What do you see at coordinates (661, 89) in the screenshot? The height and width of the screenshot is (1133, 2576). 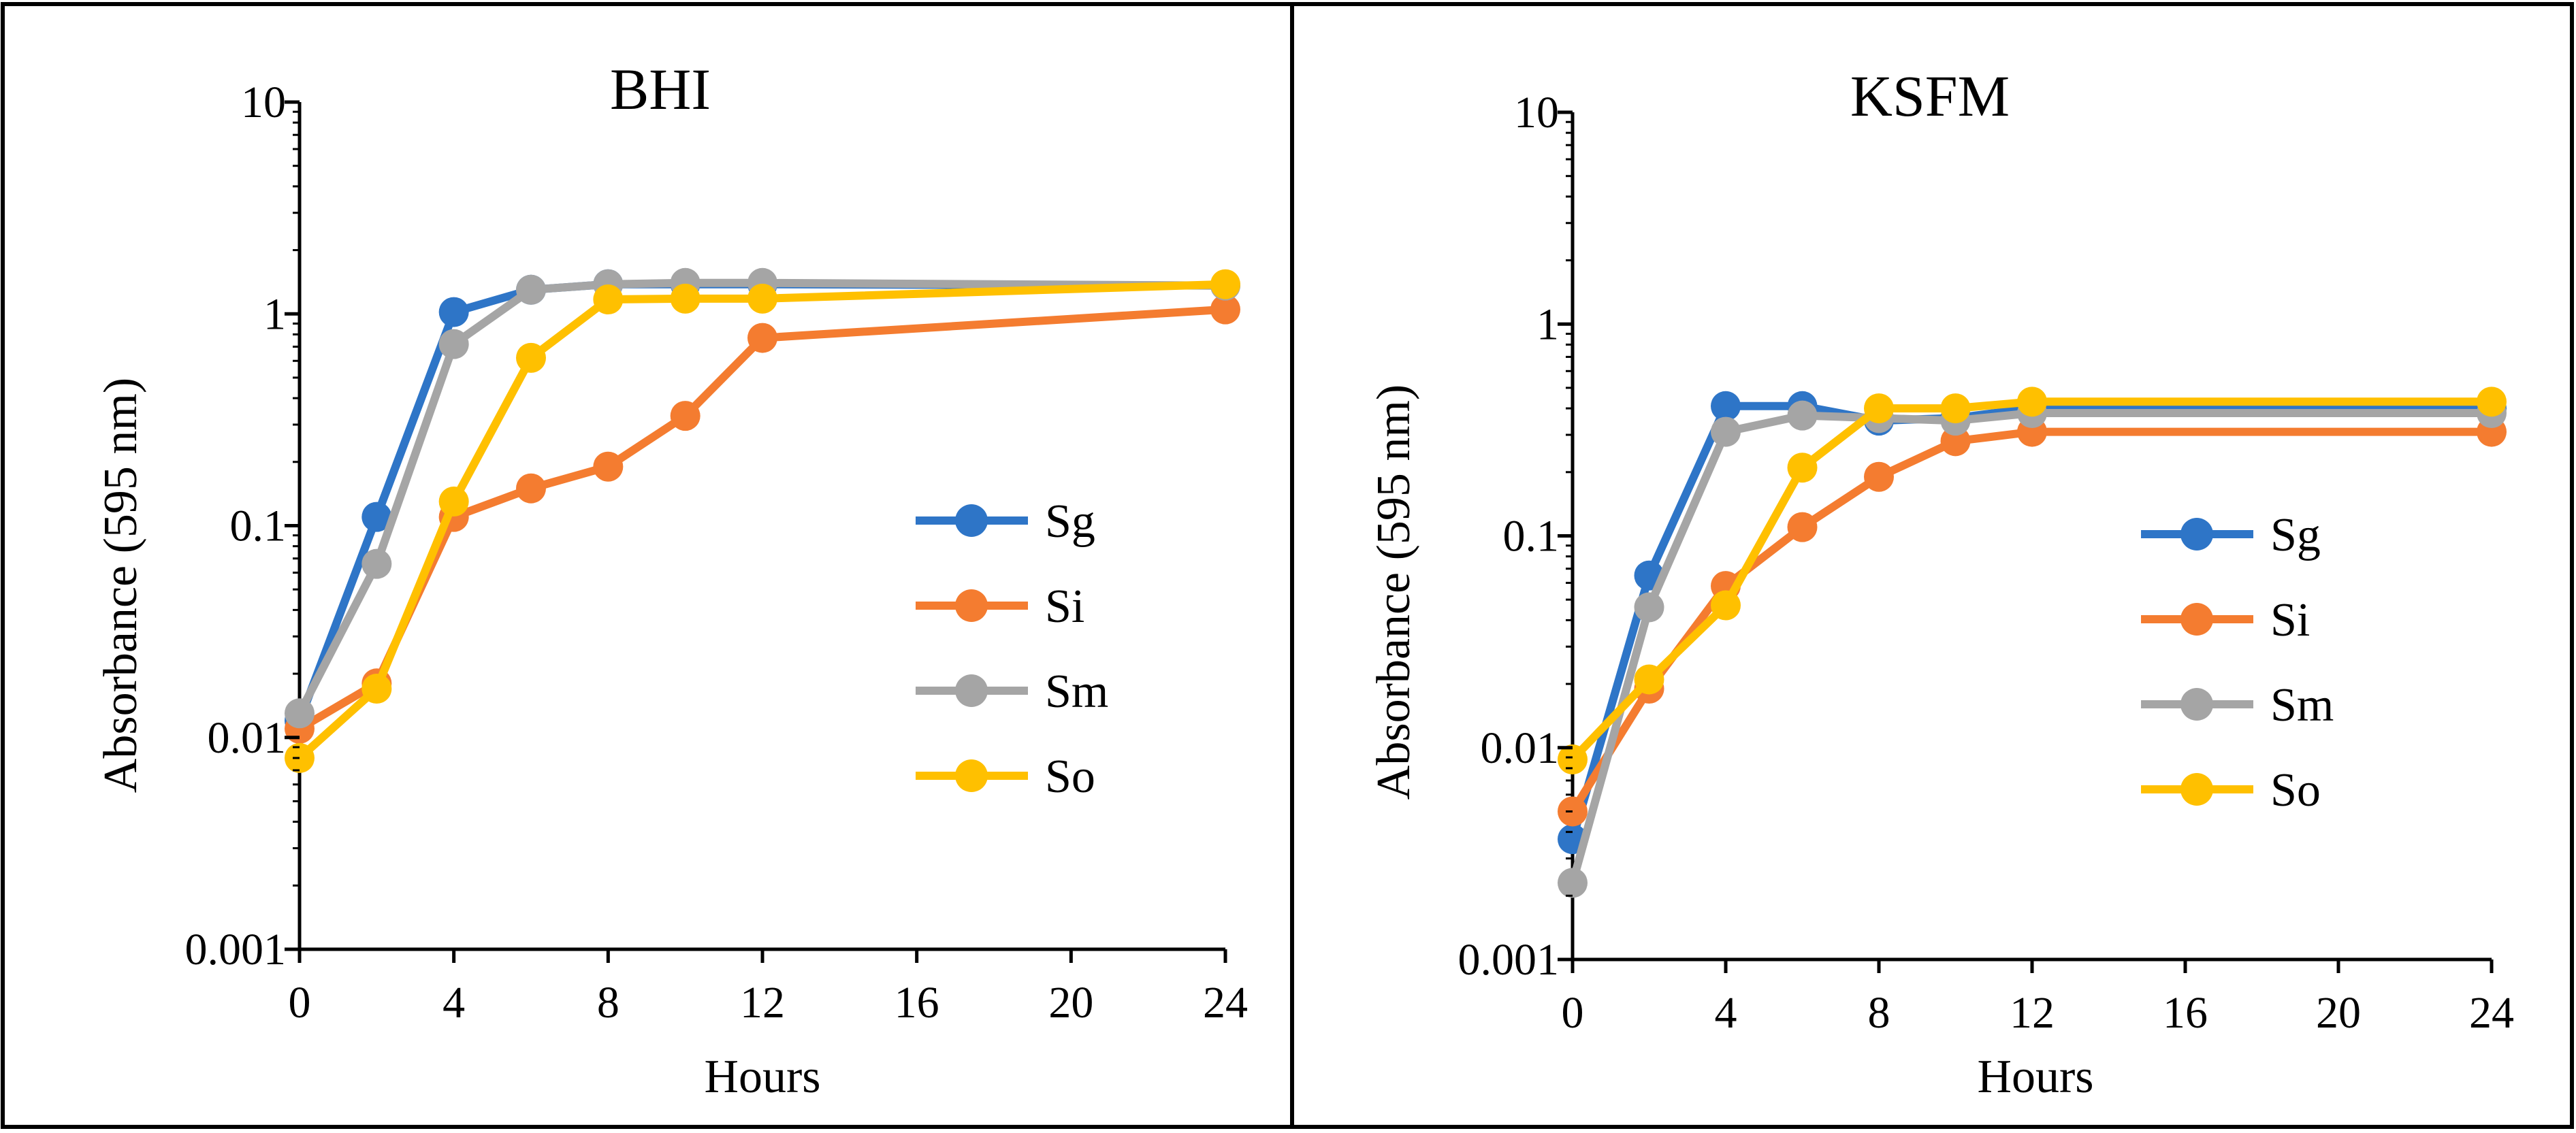 I see `chart-title: BHI` at bounding box center [661, 89].